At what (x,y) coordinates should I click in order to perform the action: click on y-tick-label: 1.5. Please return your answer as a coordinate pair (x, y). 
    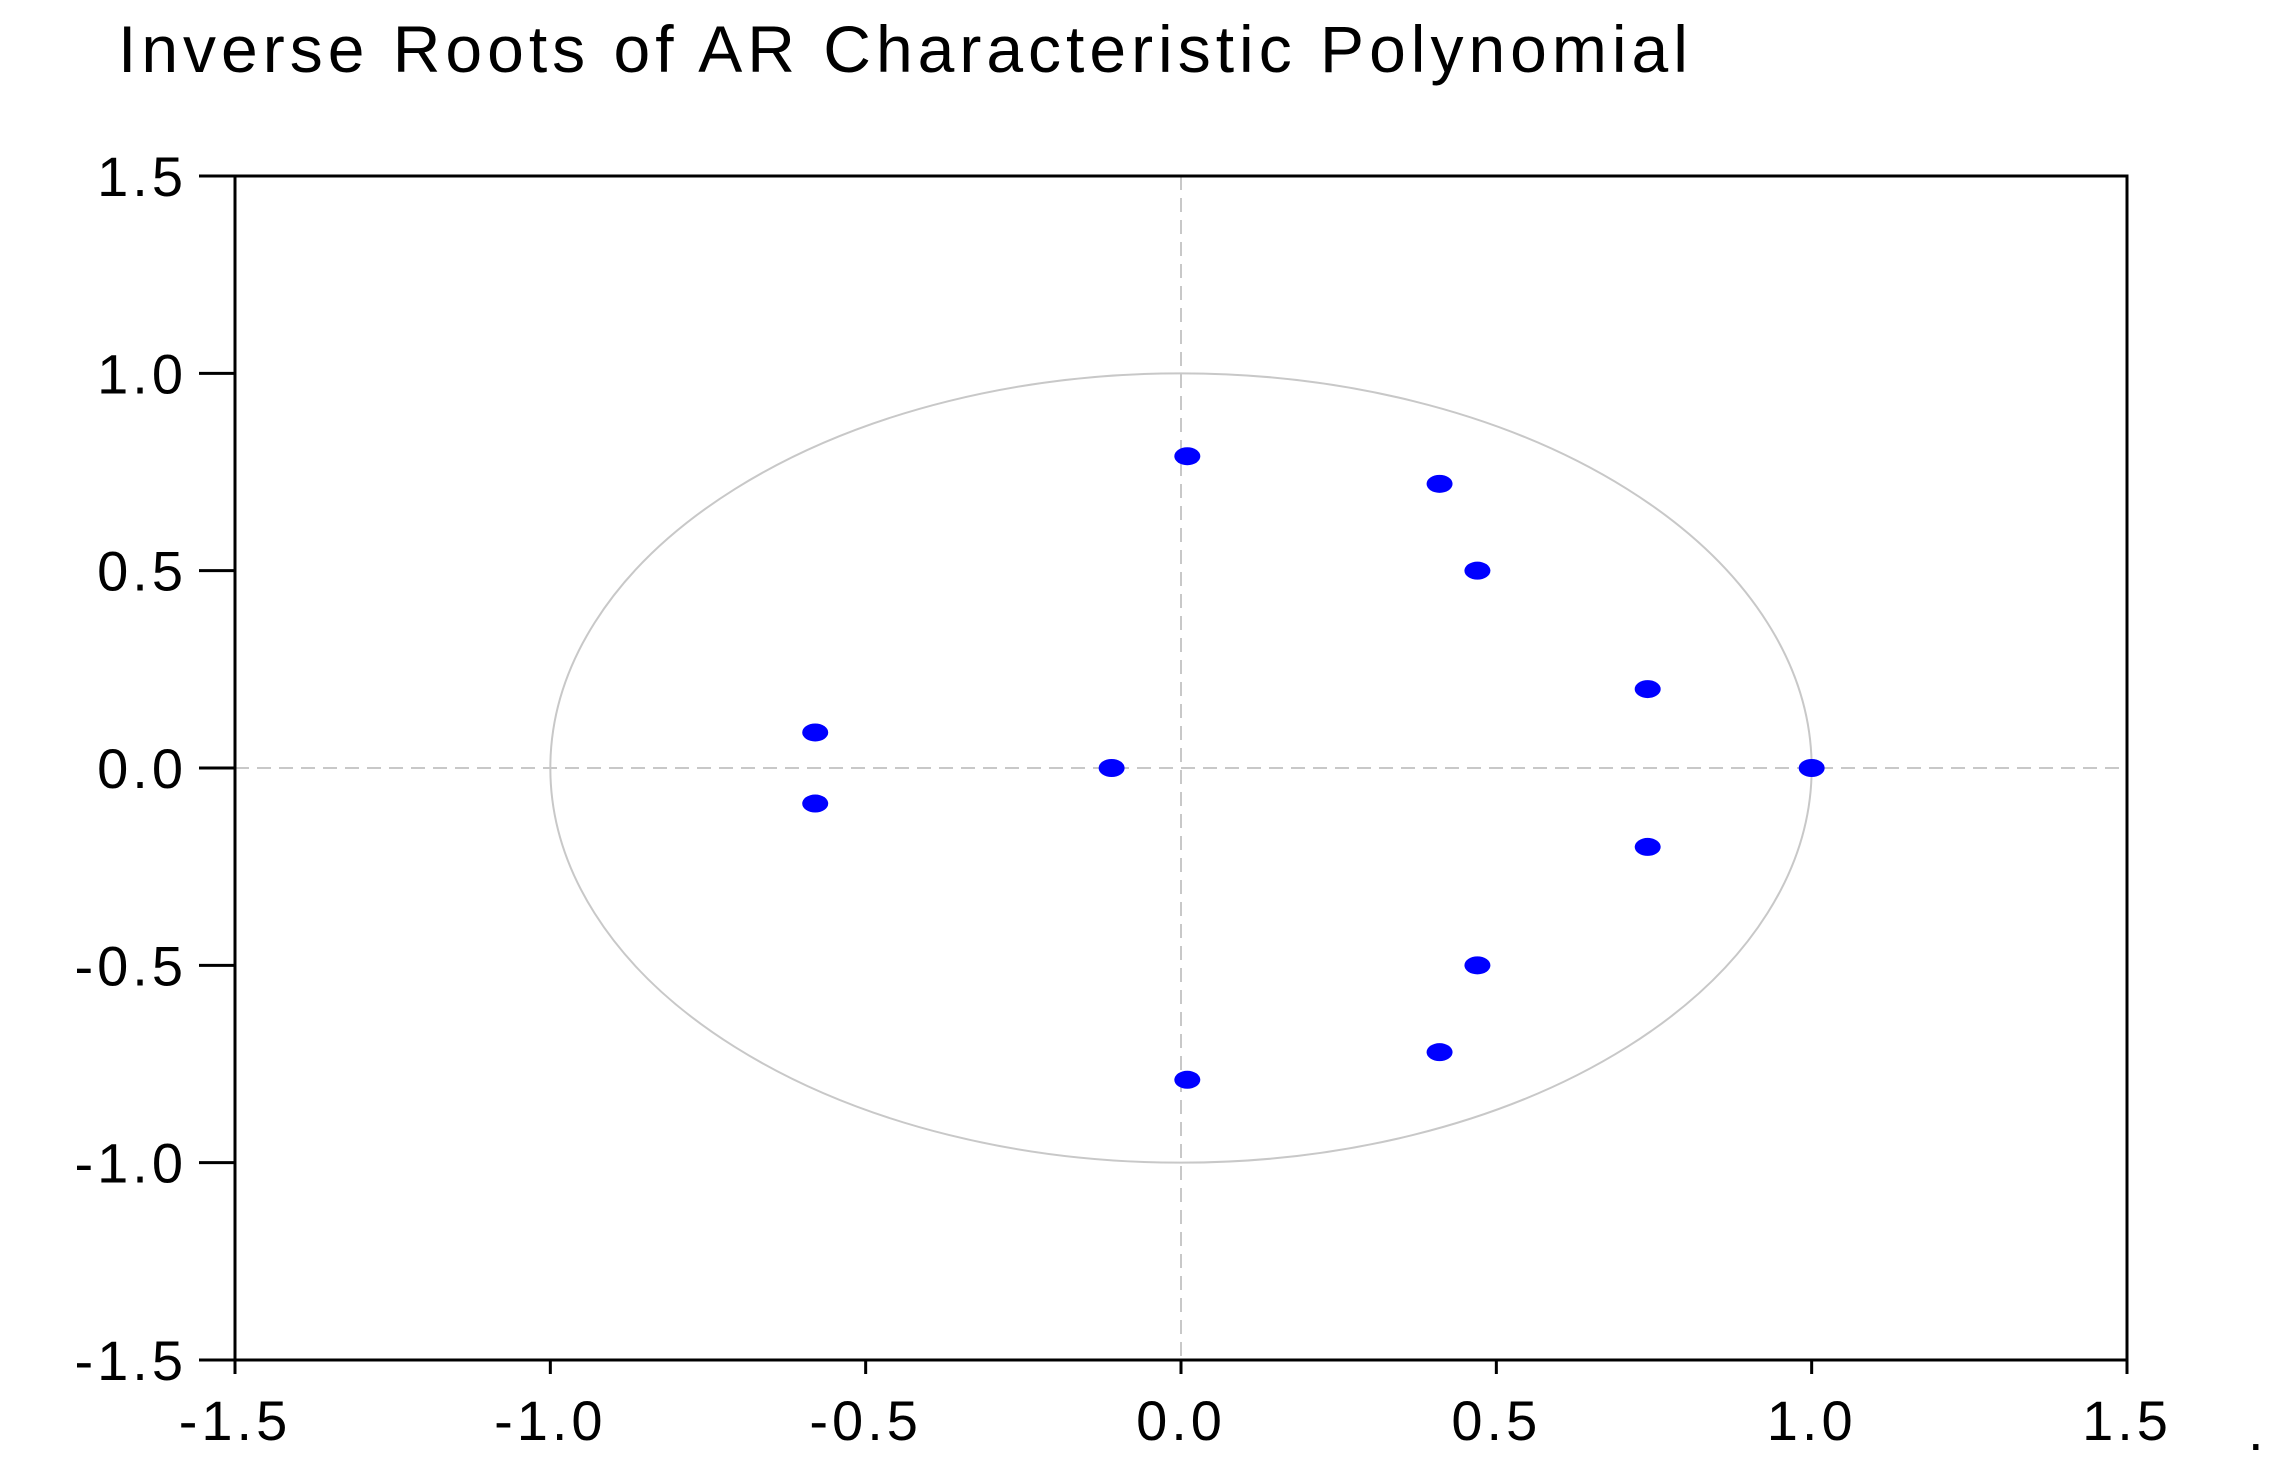
    Looking at the image, I should click on (142, 176).